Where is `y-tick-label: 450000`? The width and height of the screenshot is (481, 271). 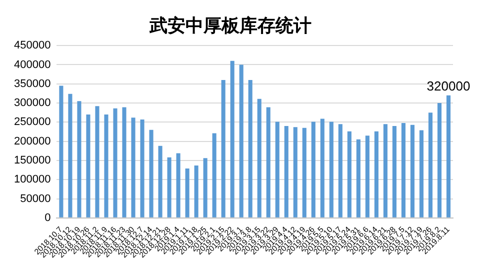 y-tick-label: 450000 is located at coordinates (32, 46).